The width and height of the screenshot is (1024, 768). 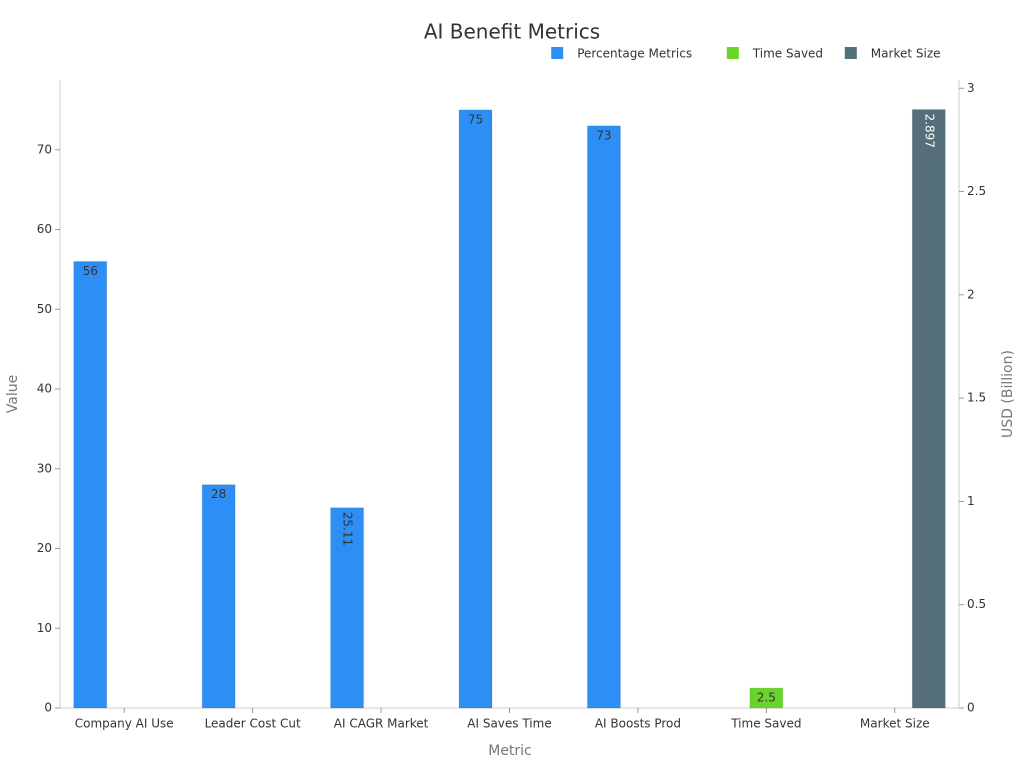 I want to click on y2-tick-label: 2, so click(x=971, y=294).